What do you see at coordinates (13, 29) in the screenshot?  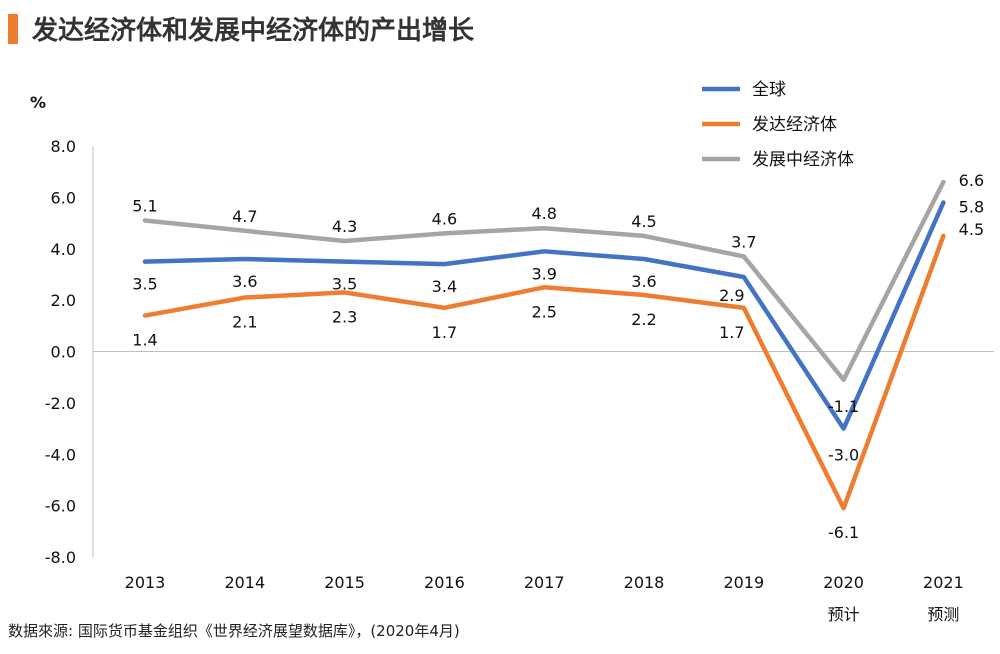 I see `title-accent-bar` at bounding box center [13, 29].